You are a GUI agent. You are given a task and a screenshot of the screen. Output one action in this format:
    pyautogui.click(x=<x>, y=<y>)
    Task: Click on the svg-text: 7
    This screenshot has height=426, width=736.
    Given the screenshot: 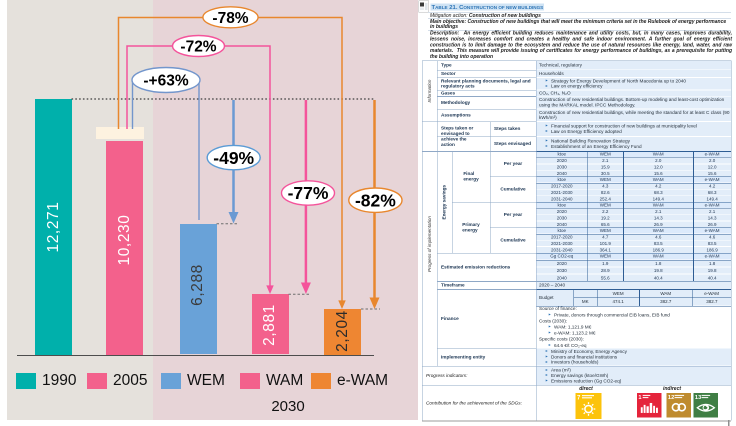 What is the action you would take?
    pyautogui.click(x=579, y=398)
    